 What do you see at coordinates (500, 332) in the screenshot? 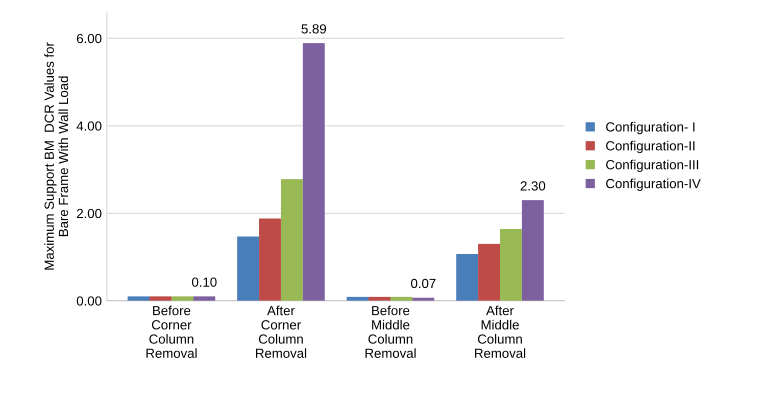
I see `x-tick-label: After Middle Column Removal` at bounding box center [500, 332].